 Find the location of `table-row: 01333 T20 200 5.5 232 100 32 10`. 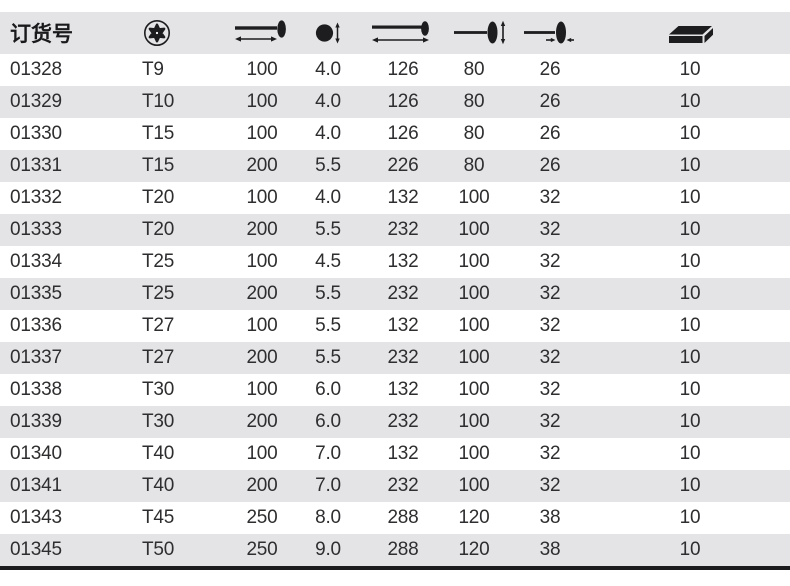

table-row: 01333 T20 200 5.5 232 100 32 10 is located at coordinates (395, 230).